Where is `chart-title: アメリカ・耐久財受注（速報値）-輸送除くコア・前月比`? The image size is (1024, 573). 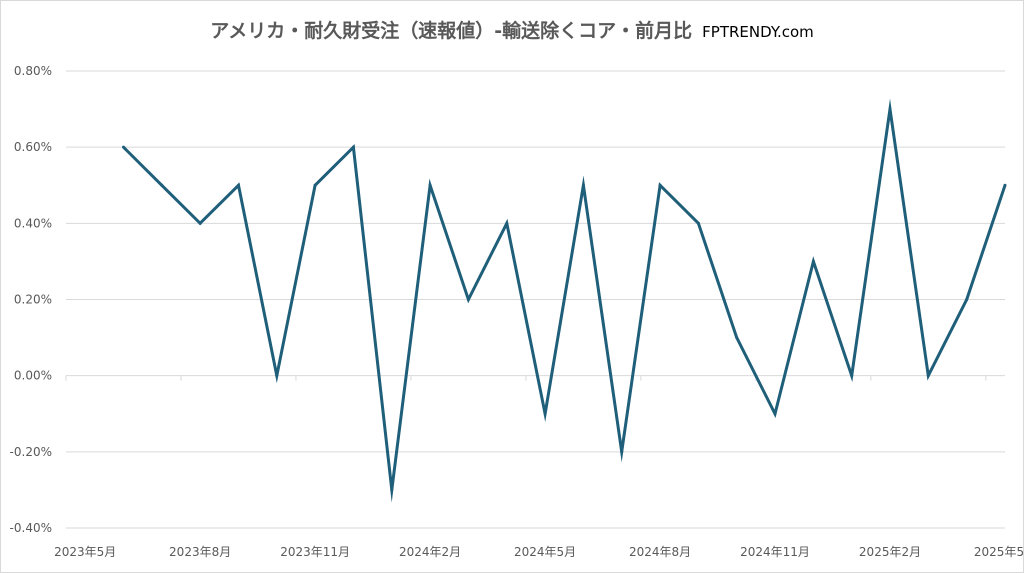
chart-title: アメリカ・耐久財受注（速報値）-輸送除くコア・前月比 is located at coordinates (451, 31).